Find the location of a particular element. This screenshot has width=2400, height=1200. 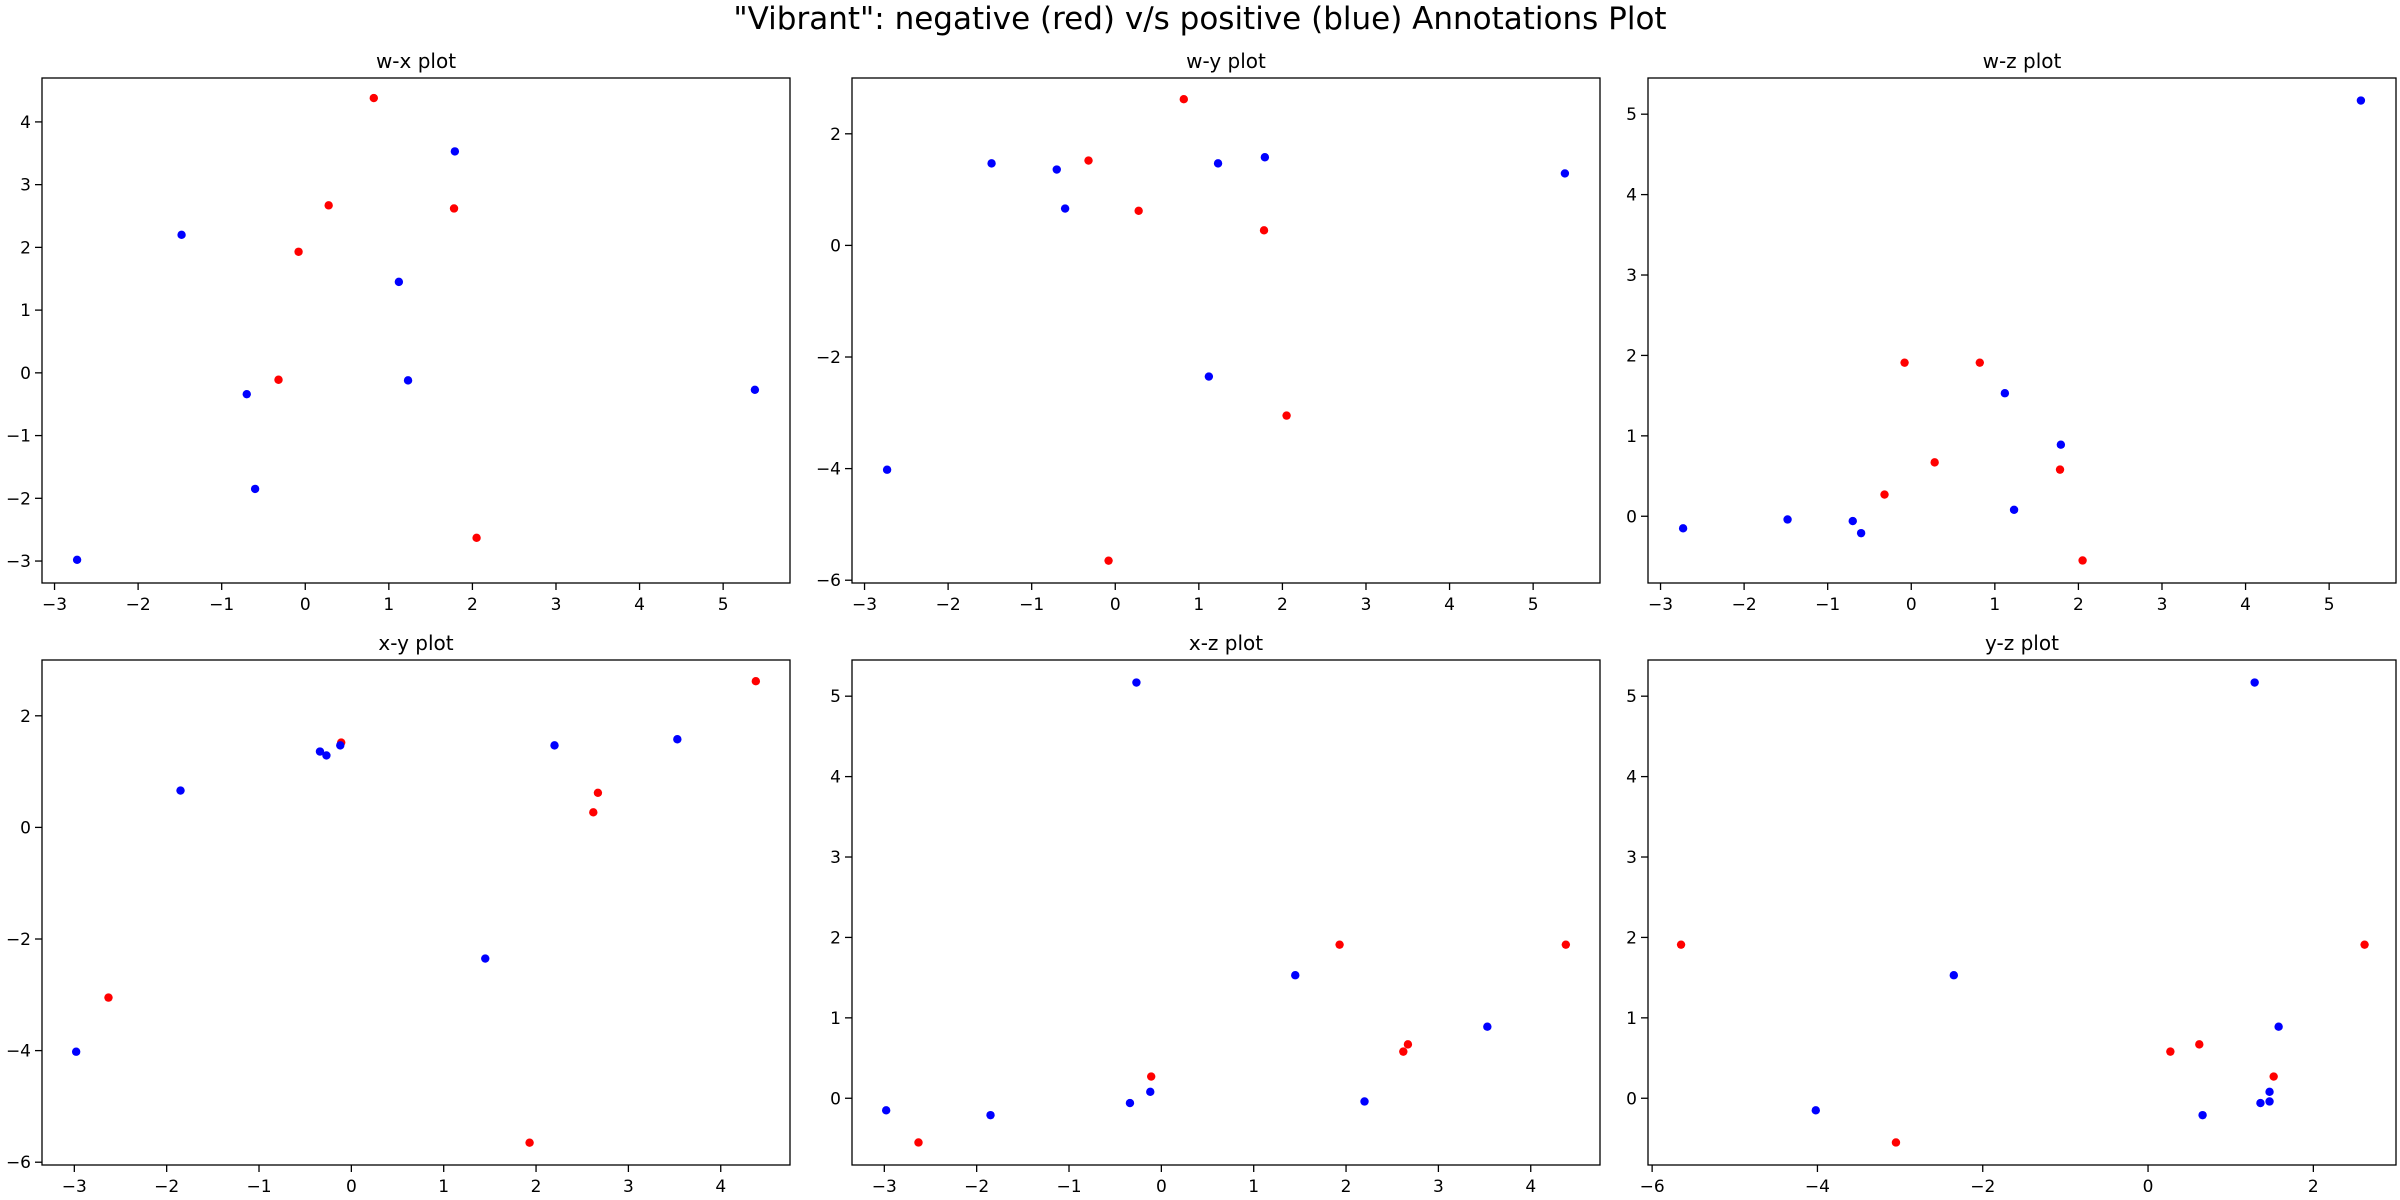

subplot-title: x-y plot is located at coordinates (415, 643).